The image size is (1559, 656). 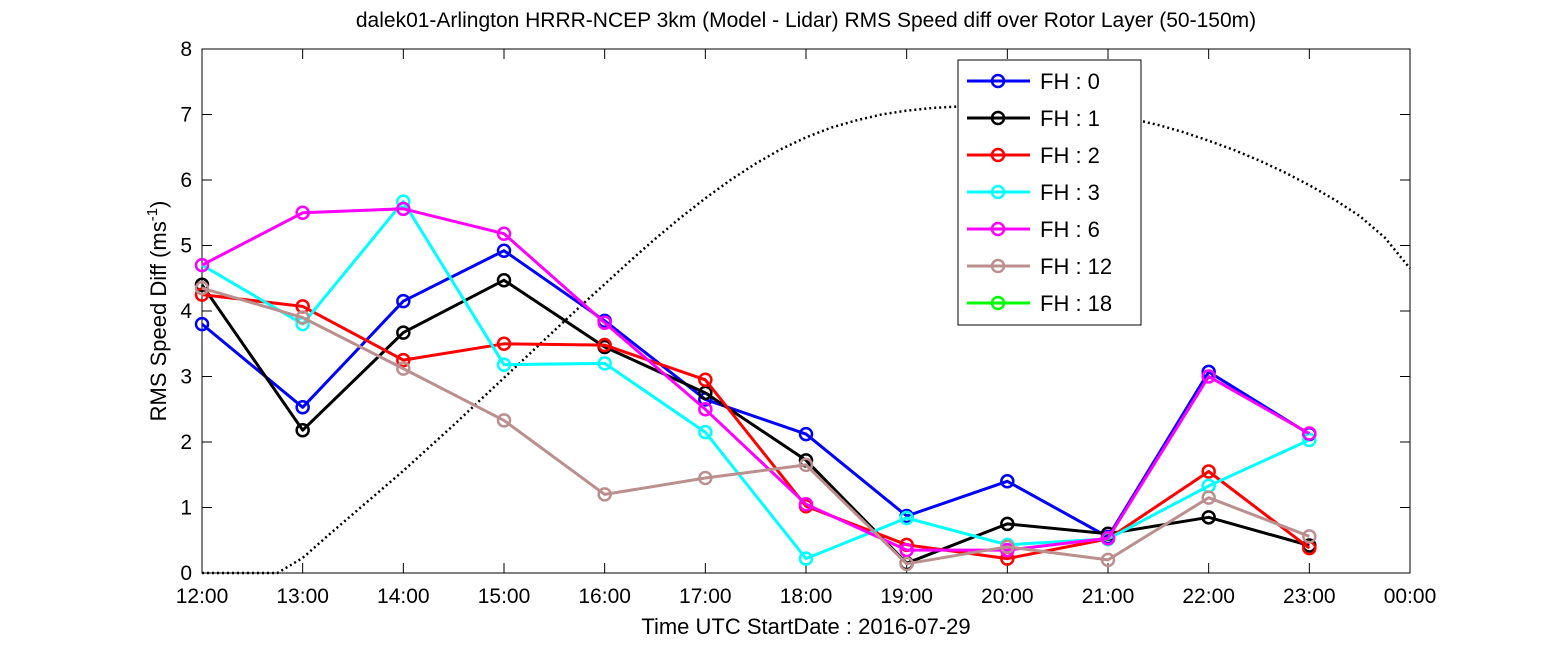 I want to click on x-axis-label: Time UTC StartDate : 2016-07-29, so click(x=805, y=626).